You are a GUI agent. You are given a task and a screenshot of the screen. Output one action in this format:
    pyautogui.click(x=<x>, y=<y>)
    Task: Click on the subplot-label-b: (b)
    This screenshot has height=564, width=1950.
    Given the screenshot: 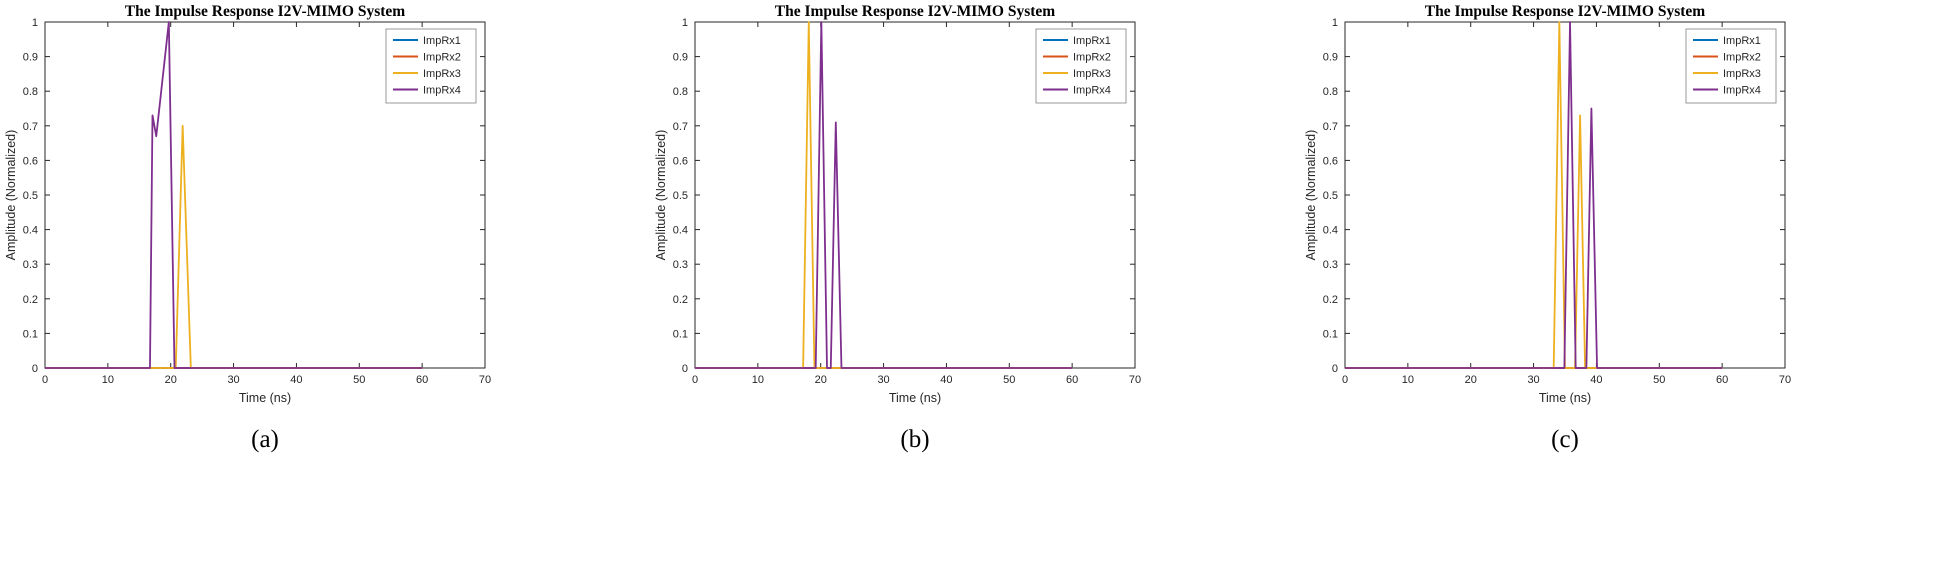 What is the action you would take?
    pyautogui.click(x=915, y=439)
    